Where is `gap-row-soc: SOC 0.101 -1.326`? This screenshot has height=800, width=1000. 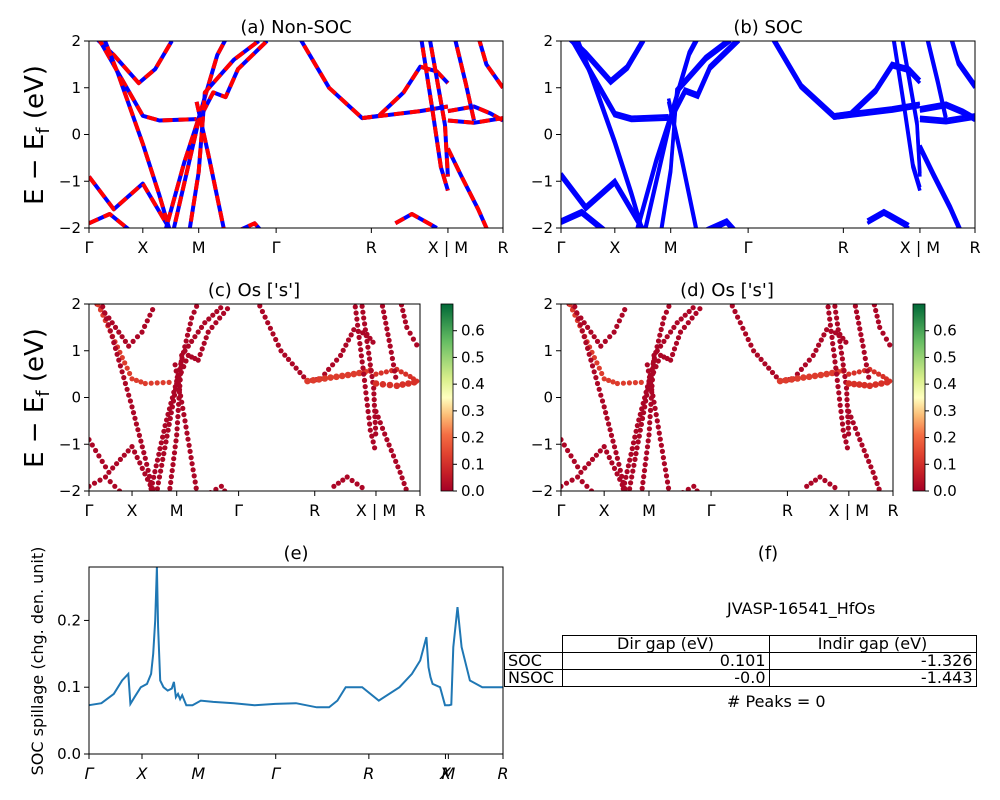
gap-row-soc: SOC 0.101 -1.326 is located at coordinates (740, 661).